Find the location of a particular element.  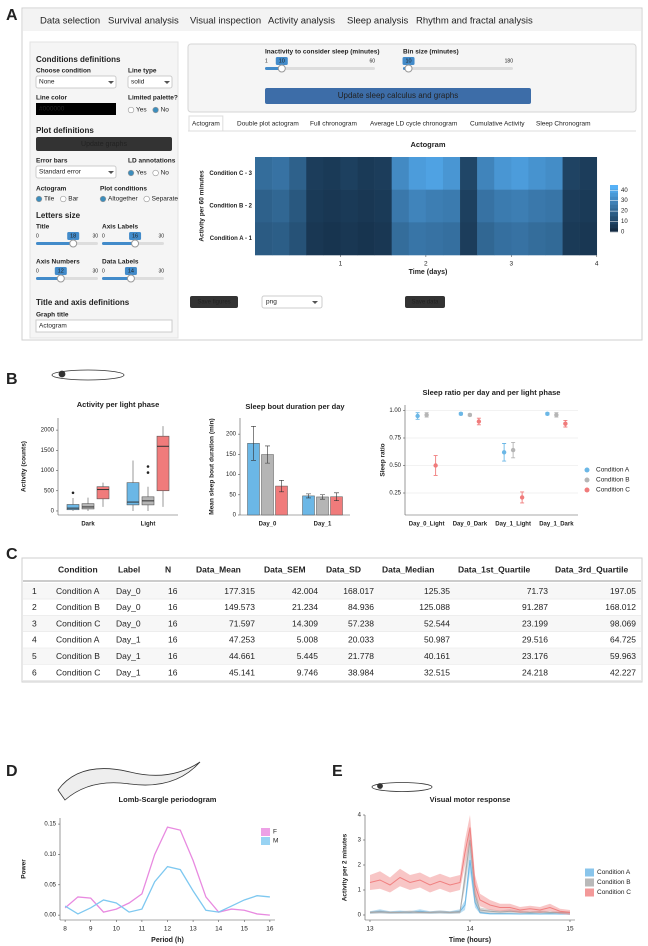

slider-track is located at coordinates (458, 68).